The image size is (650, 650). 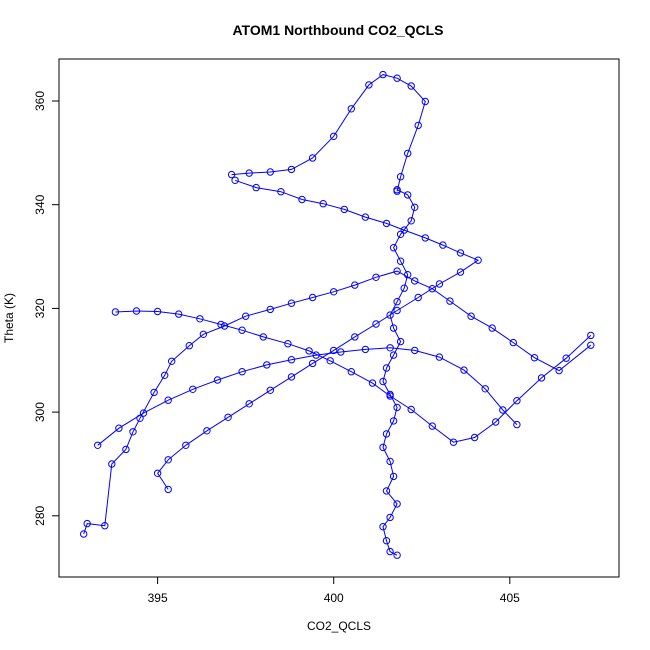 I want to click on y-tick-label: 340, so click(x=40, y=204).